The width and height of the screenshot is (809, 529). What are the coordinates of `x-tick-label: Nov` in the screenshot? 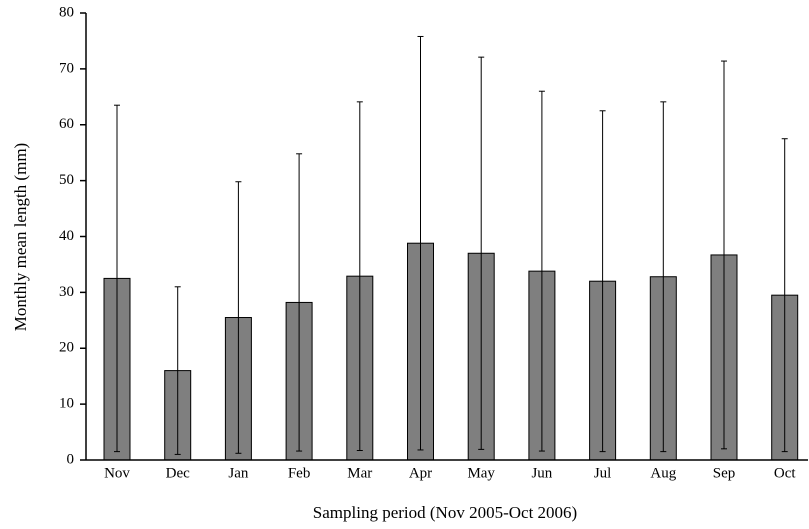 It's located at (117, 473).